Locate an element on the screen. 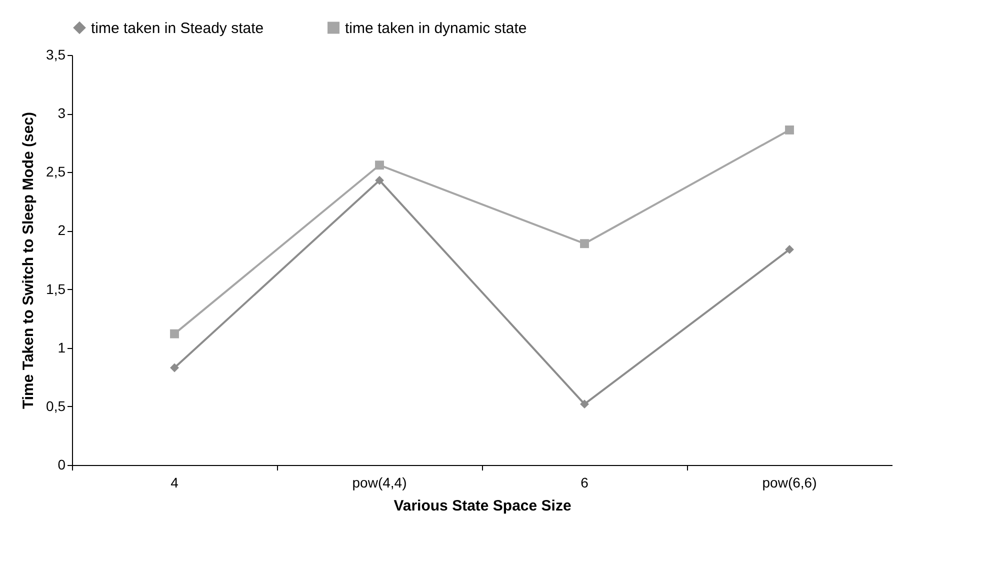 The width and height of the screenshot is (999, 573). y-tick-label: 3 is located at coordinates (62, 113).